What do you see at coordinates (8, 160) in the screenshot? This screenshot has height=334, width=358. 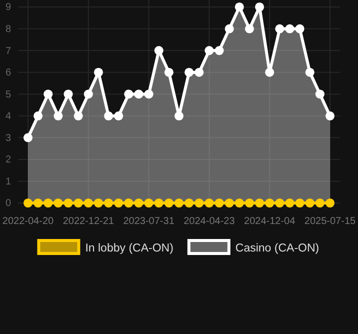 I see `y-tick-label: 2` at bounding box center [8, 160].